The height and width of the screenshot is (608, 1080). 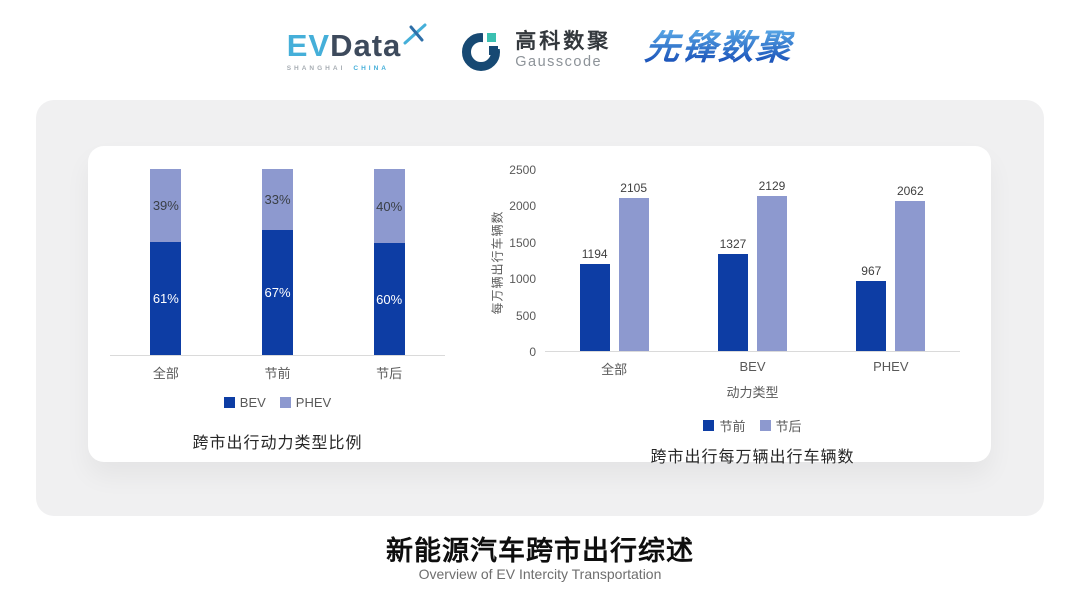 I want to click on grouped-chart-legend: 节前 节后, so click(x=752, y=425).